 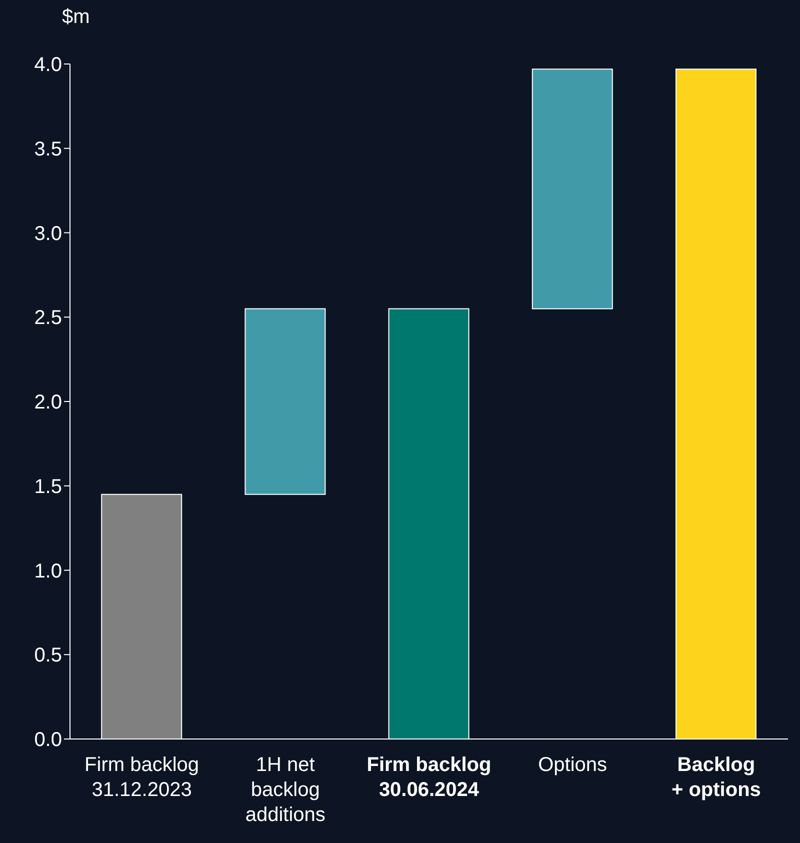 I want to click on y-tick-label: 3.0, so click(x=48, y=233).